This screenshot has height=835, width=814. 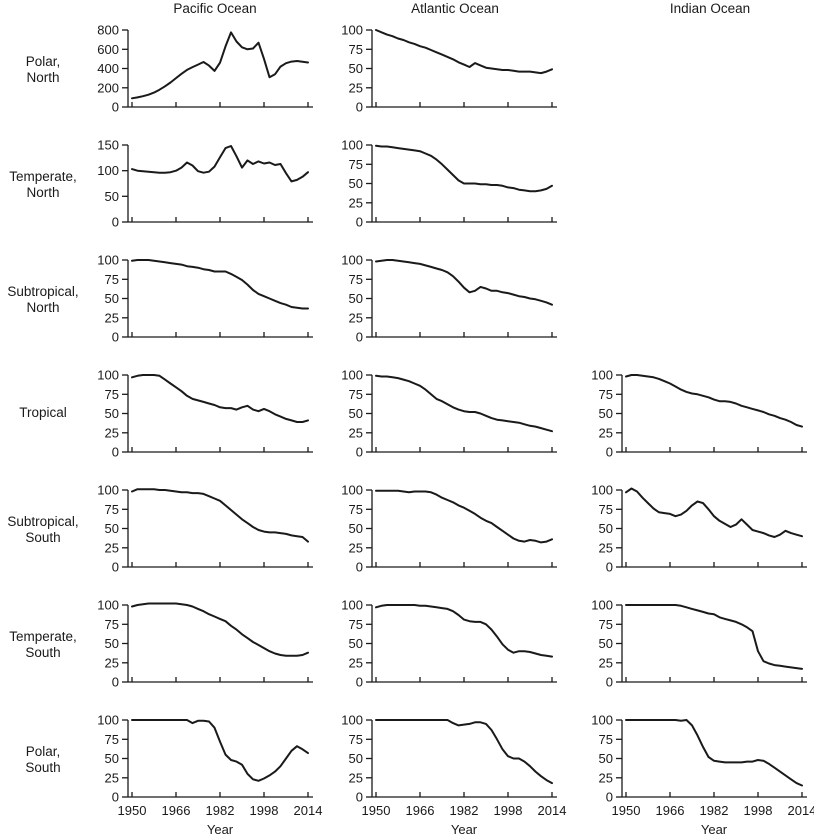 I want to click on chart-pacific-subtropical-north: 0 25 50 75 100, so click(x=203, y=296).